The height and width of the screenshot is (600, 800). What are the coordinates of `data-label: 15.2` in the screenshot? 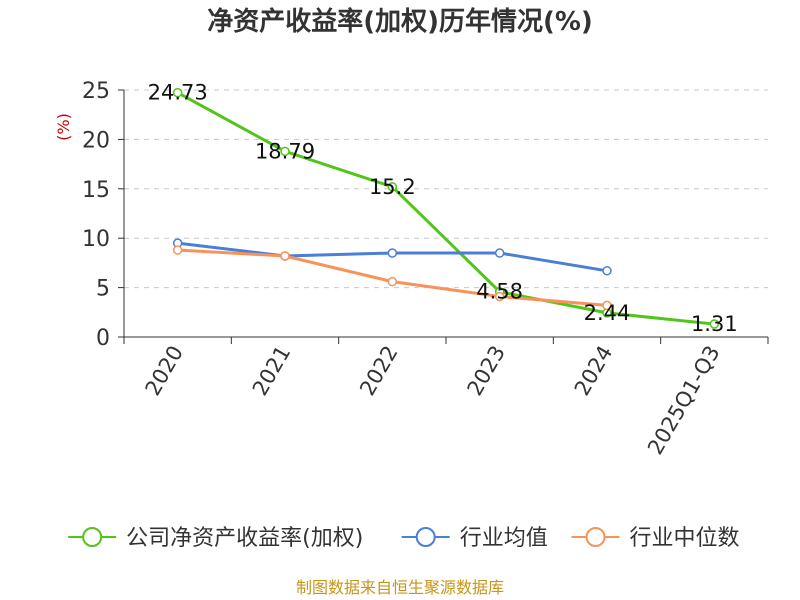 It's located at (392, 187).